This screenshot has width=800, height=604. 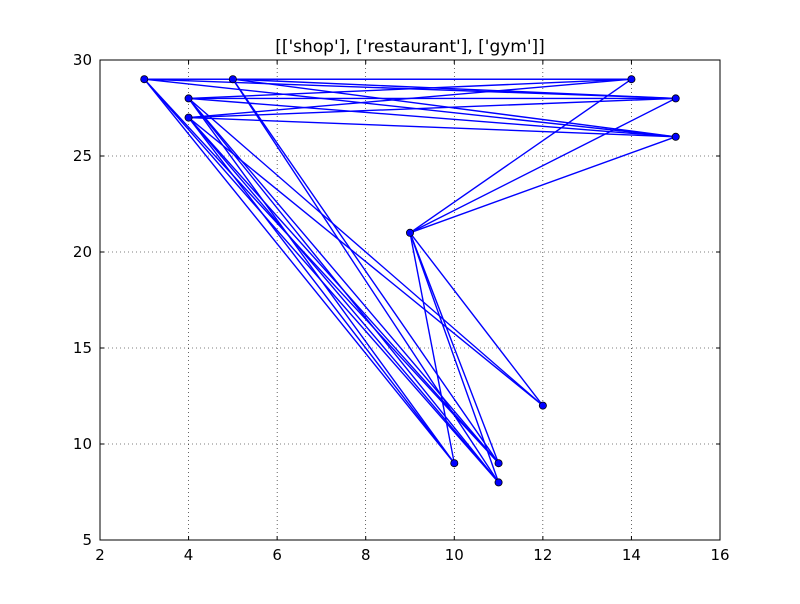 What do you see at coordinates (189, 555) in the screenshot?
I see `x-tick-label: 4` at bounding box center [189, 555].